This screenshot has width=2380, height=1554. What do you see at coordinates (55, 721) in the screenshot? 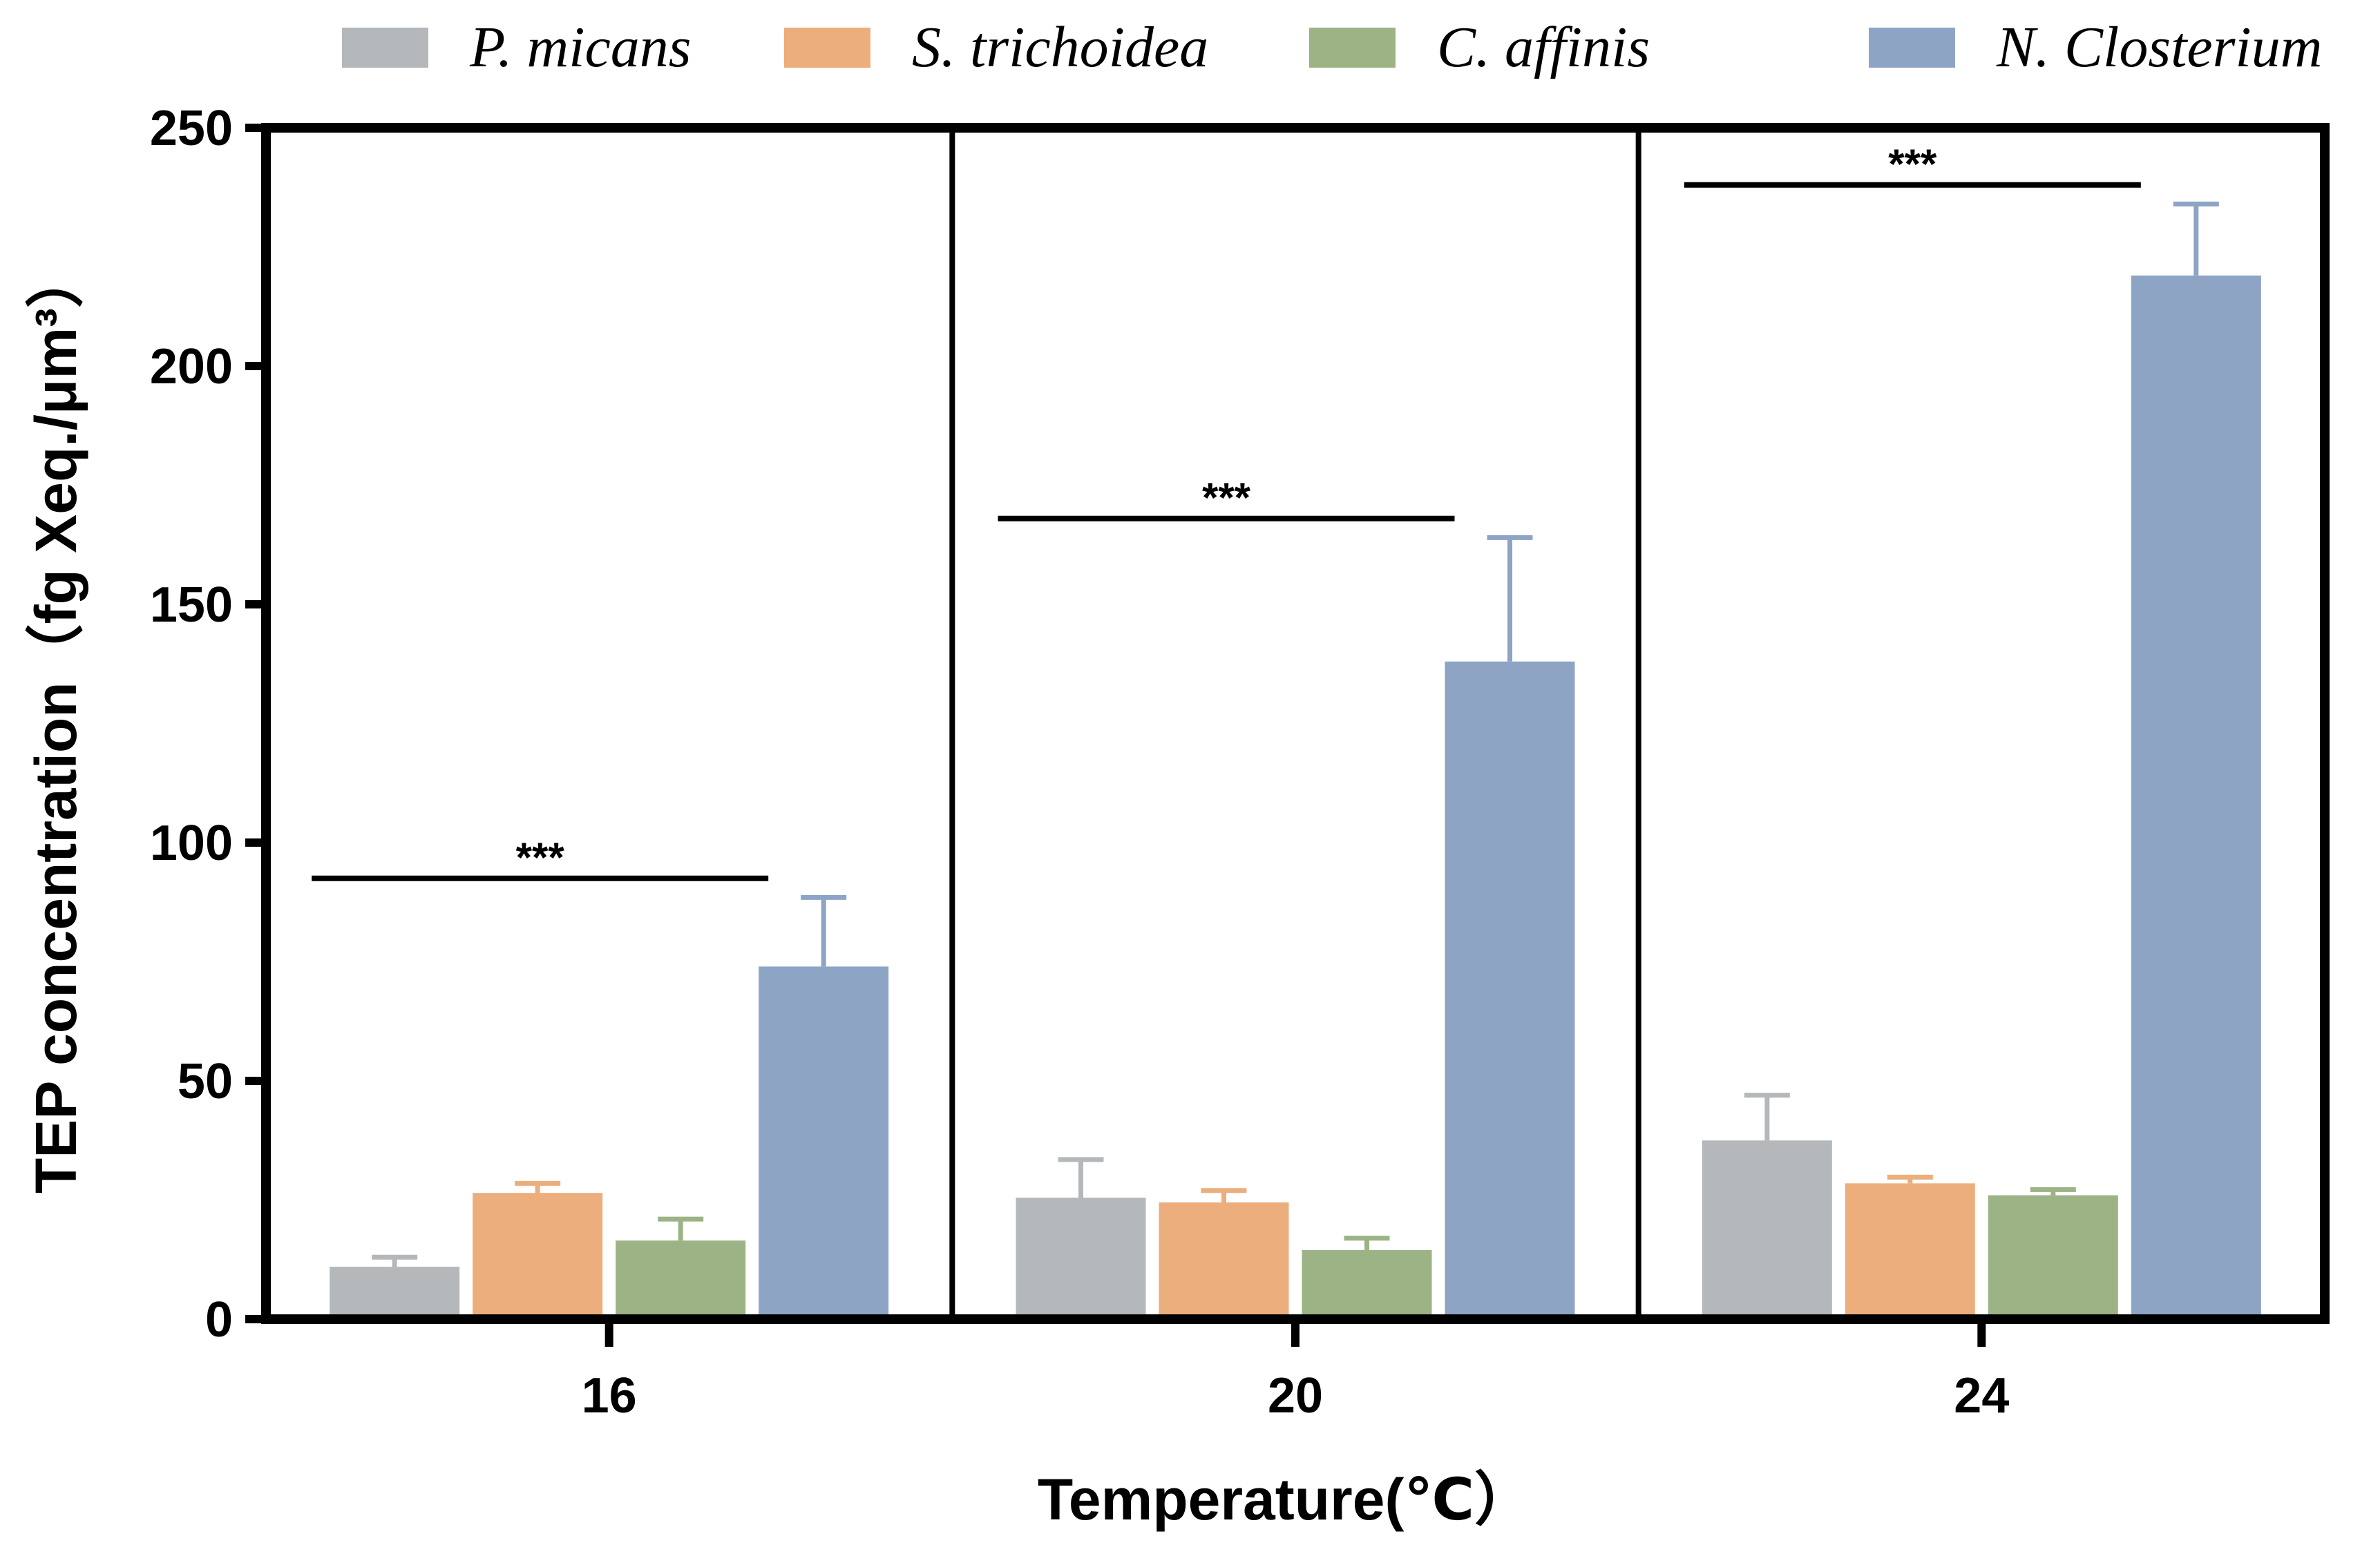
I see `y-axis-title: TEP concentration（fg Xeq./μm³）` at bounding box center [55, 721].